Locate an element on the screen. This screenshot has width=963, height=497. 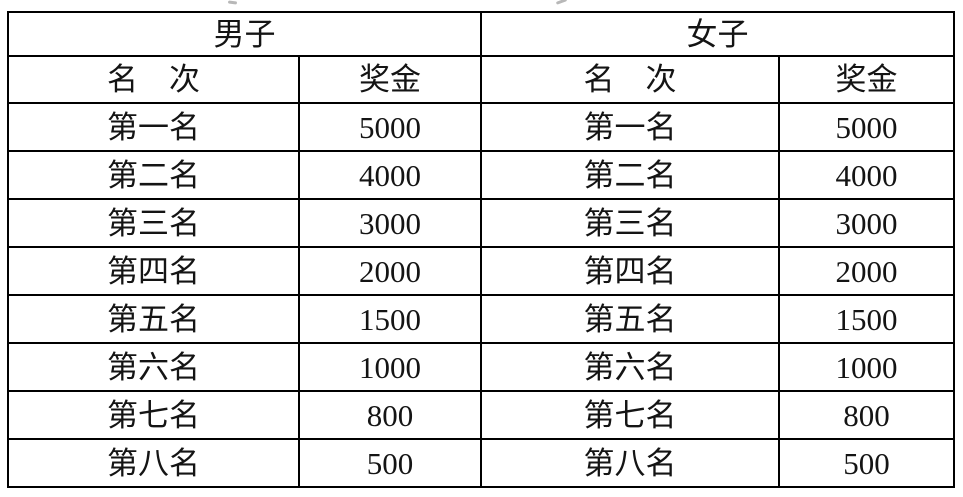
women-prize-cell: 1500 is located at coordinates (866, 319).